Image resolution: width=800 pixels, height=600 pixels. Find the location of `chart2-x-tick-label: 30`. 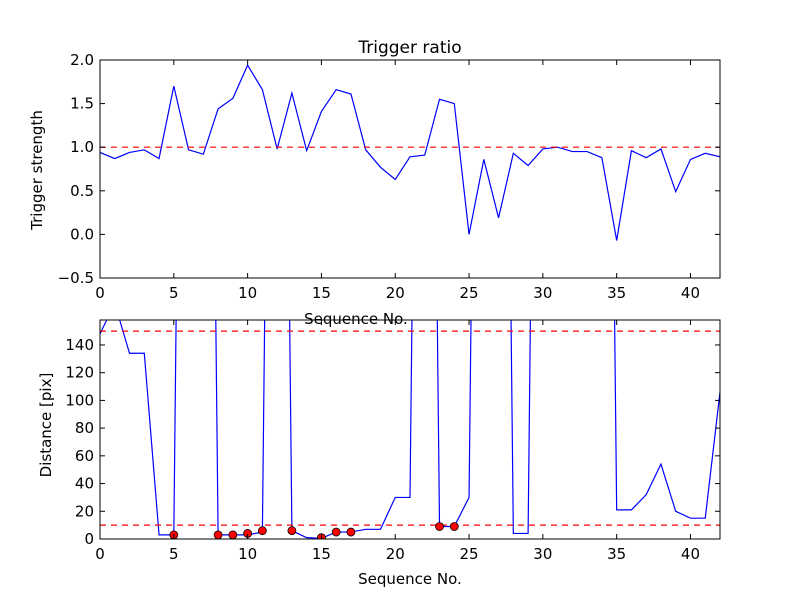

chart2-x-tick-label: 30 is located at coordinates (542, 554).